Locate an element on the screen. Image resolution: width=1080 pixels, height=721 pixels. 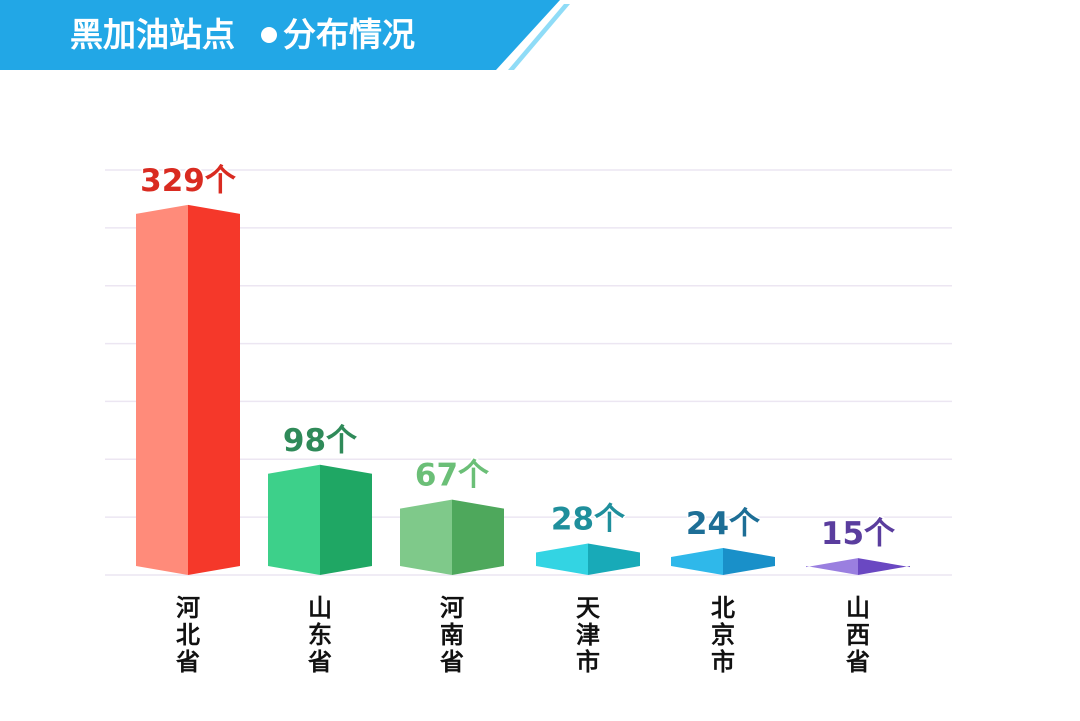
category-label-char: 南 is located at coordinates (452, 635).